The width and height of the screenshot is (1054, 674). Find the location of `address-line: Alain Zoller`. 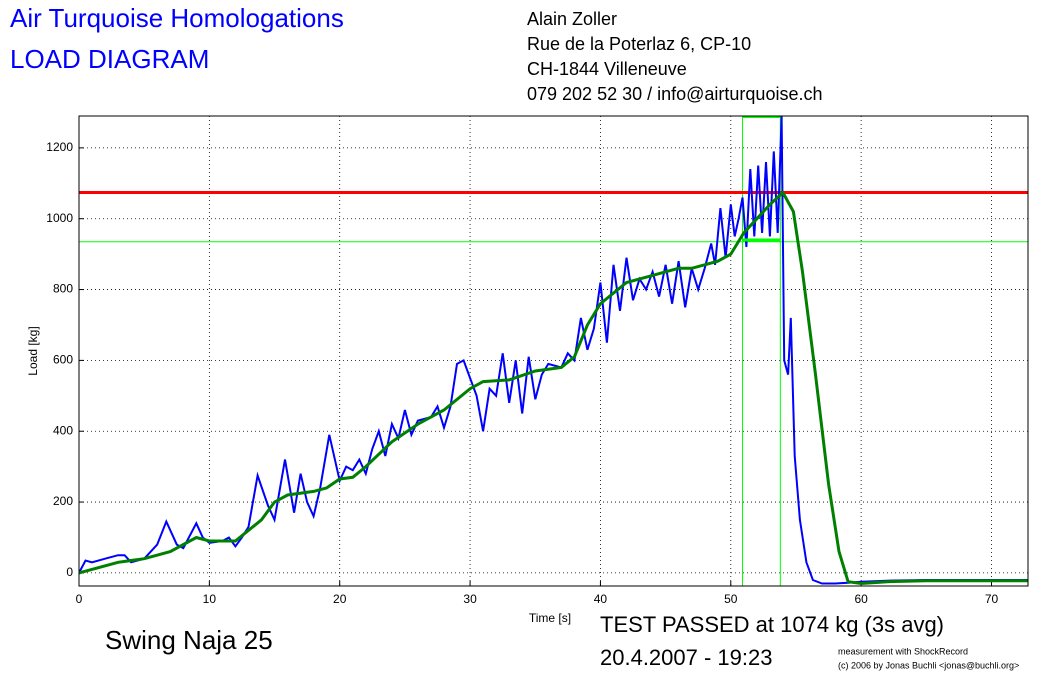

address-line: Alain Zoller is located at coordinates (572, 19).